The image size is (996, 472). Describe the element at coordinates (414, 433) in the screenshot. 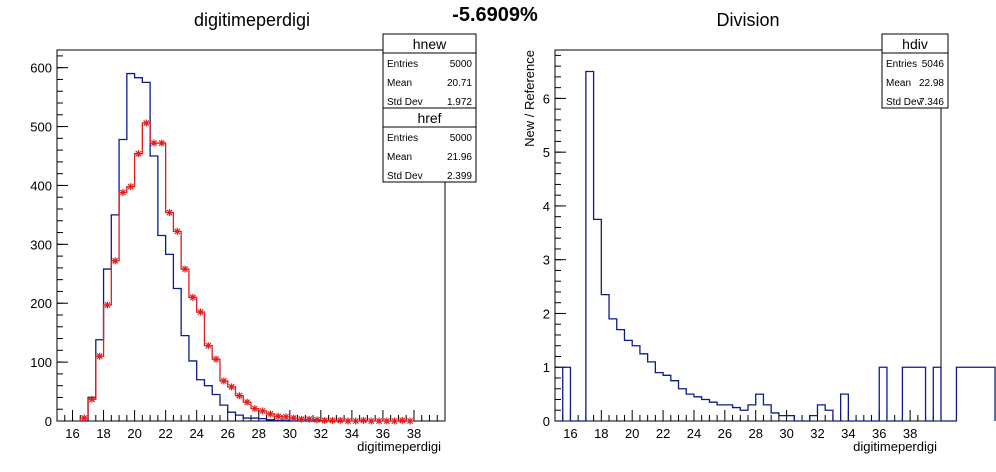

I see `x-tick-label: 38` at that location.